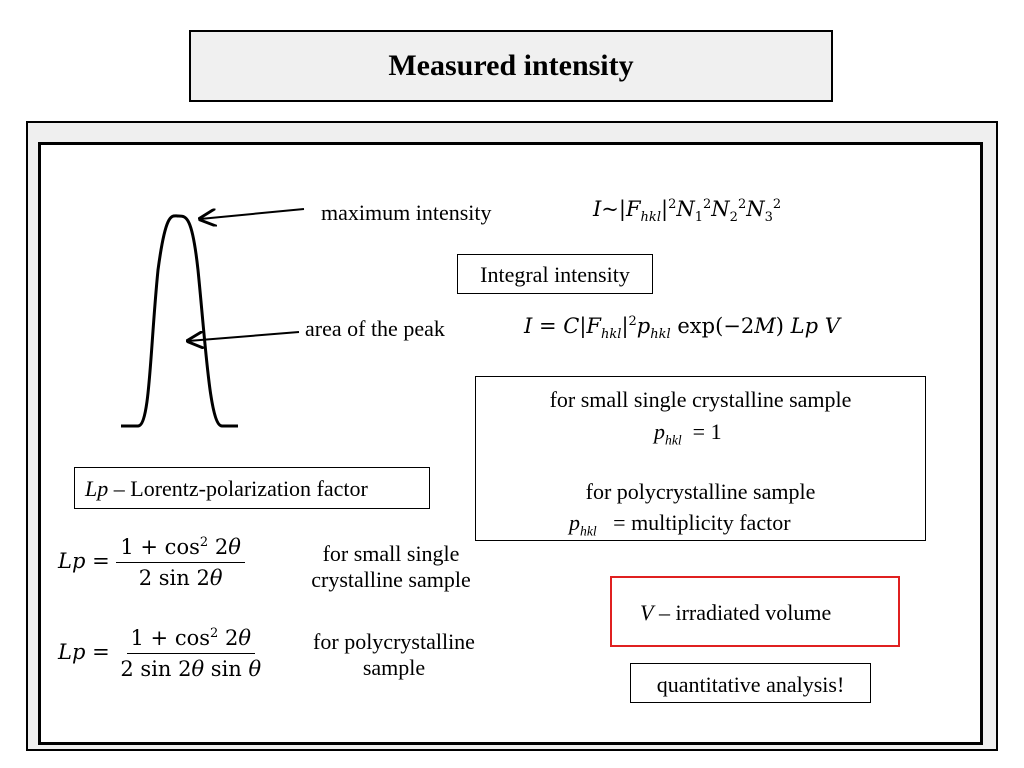 This screenshot has height=768, width=1024. Describe the element at coordinates (647, 612) in the screenshot. I see `v-symbol: V` at that location.